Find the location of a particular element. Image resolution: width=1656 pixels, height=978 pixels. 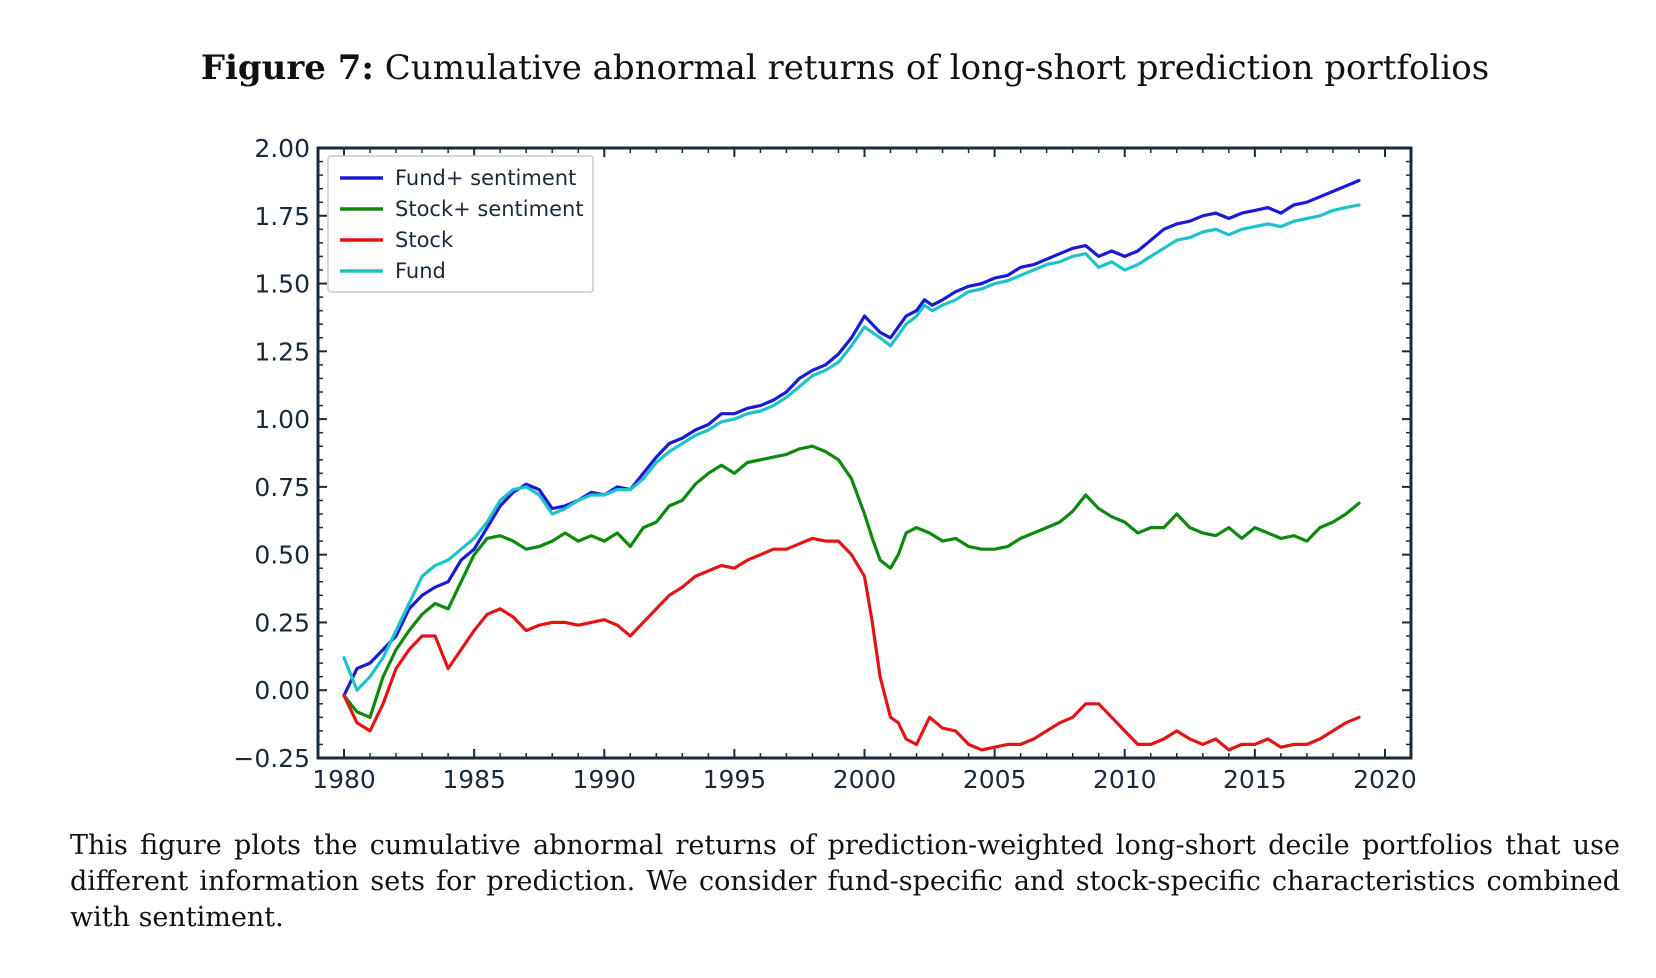

x-axis-tick-labels: 1980 1985 1990 1995 2000 2005 2010 2015 2020 is located at coordinates (864, 779).